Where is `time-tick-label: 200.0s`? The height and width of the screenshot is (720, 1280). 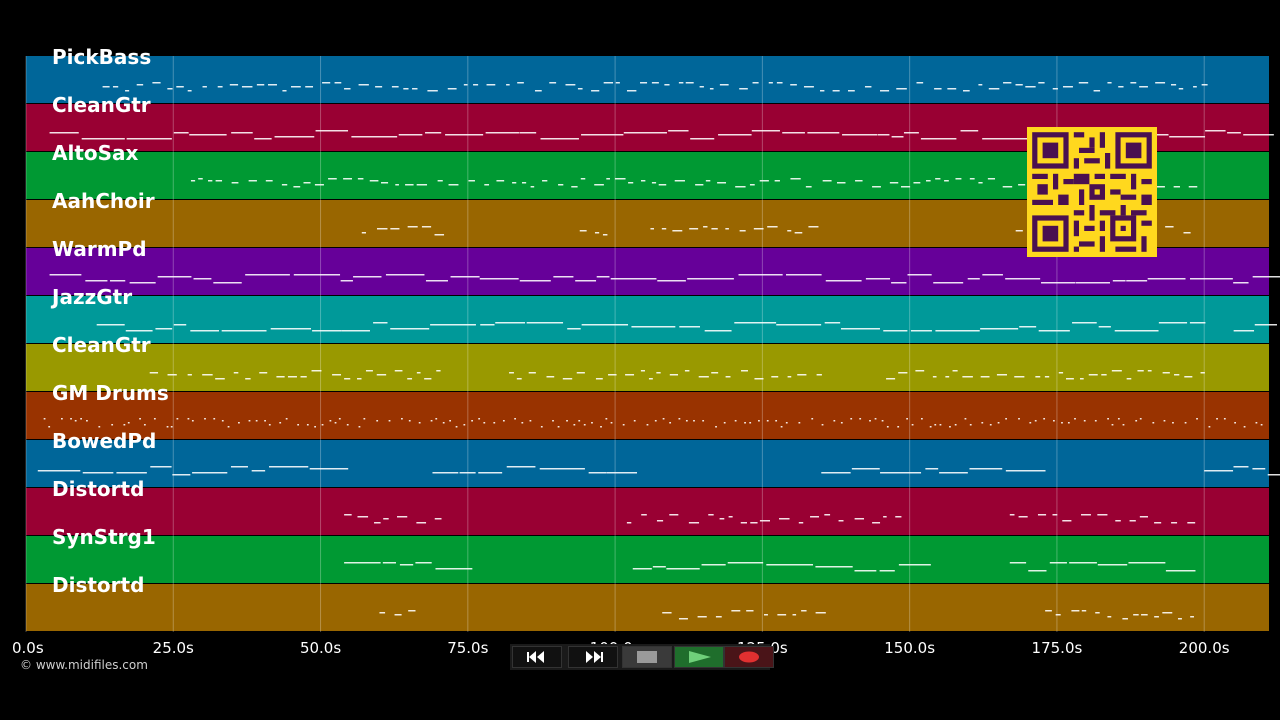
time-tick-label: 200.0s is located at coordinates (1204, 648).